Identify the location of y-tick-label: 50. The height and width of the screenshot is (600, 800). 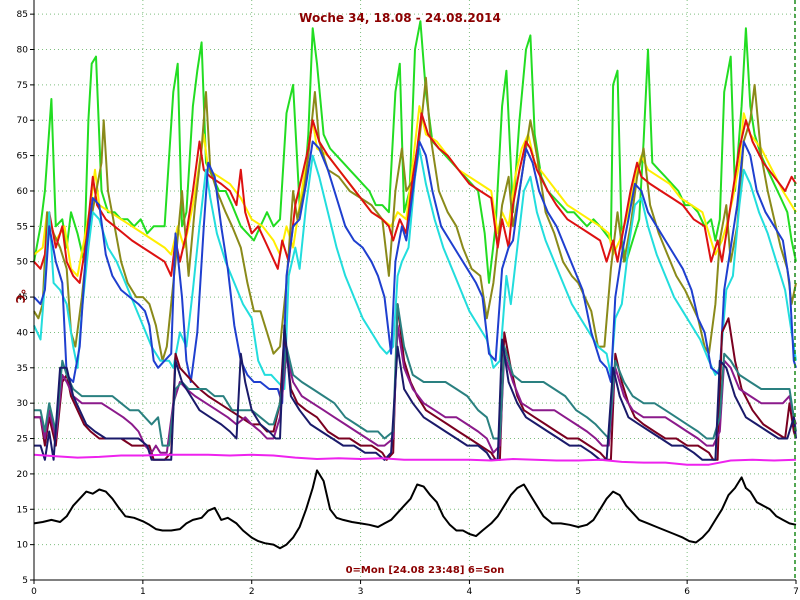
(23, 263).